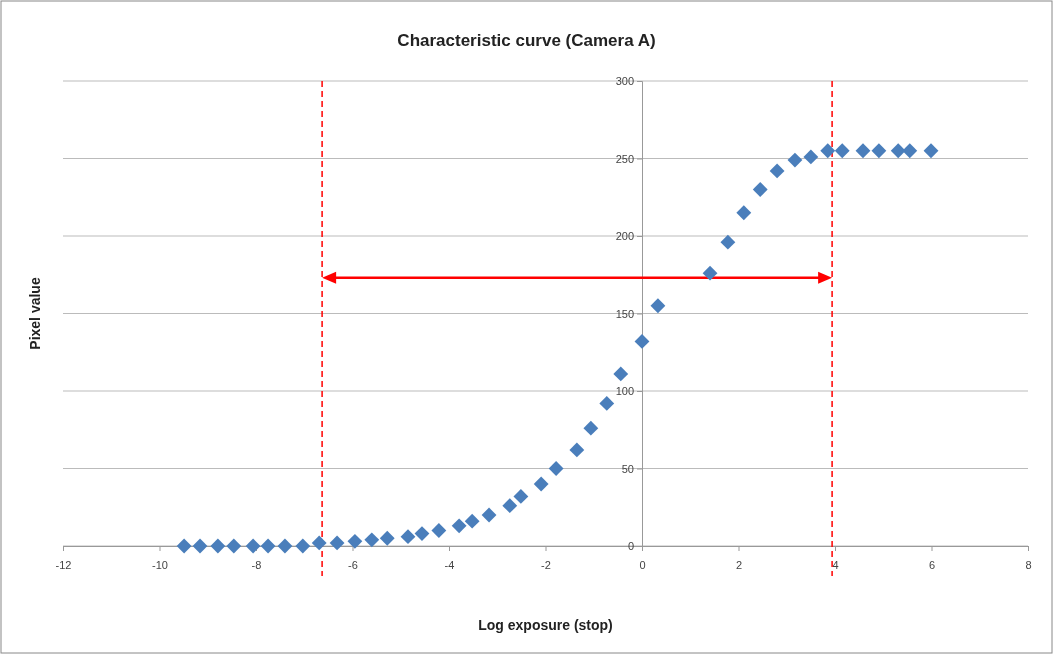 The width and height of the screenshot is (1053, 654). I want to click on x-tick-label: -10, so click(160, 565).